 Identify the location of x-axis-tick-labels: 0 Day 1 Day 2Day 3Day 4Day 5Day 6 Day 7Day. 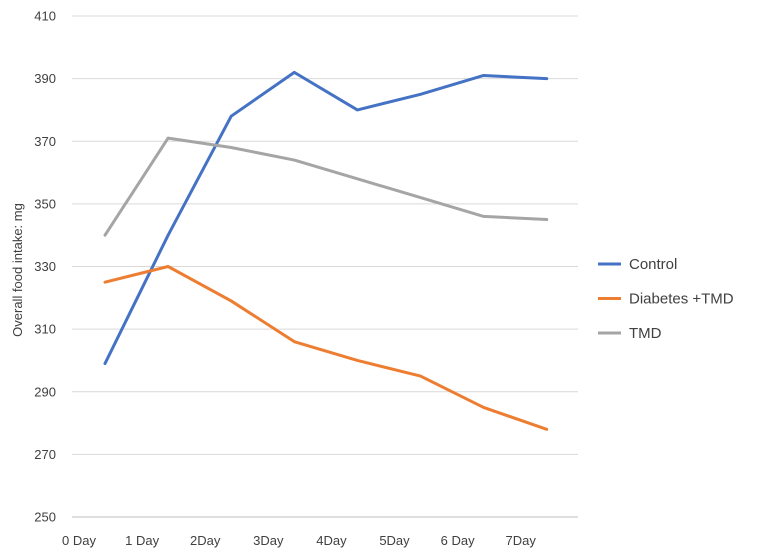
(299, 540).